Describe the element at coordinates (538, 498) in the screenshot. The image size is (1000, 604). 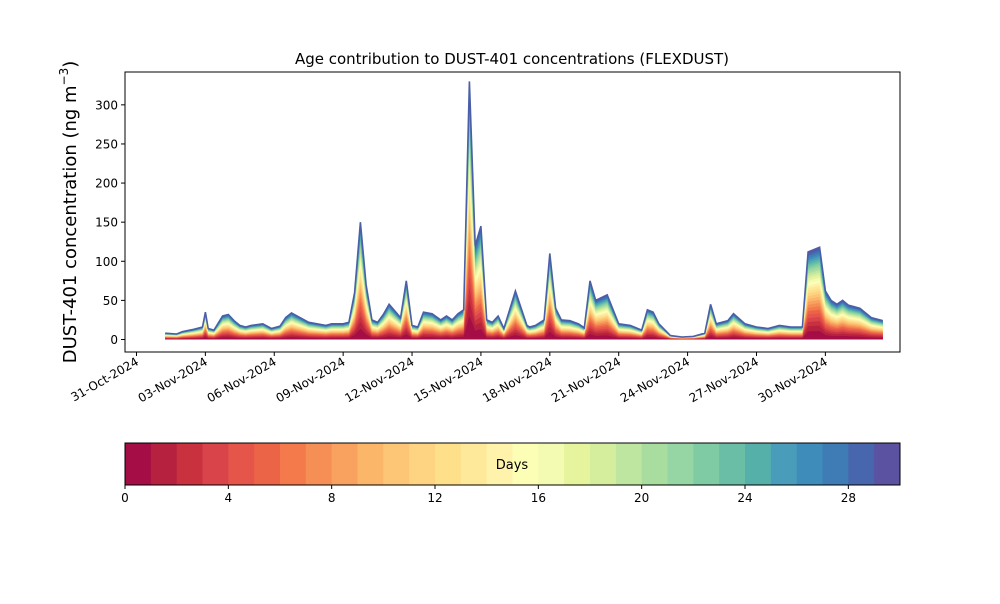
I see `colorbar-tick-label: 16` at that location.